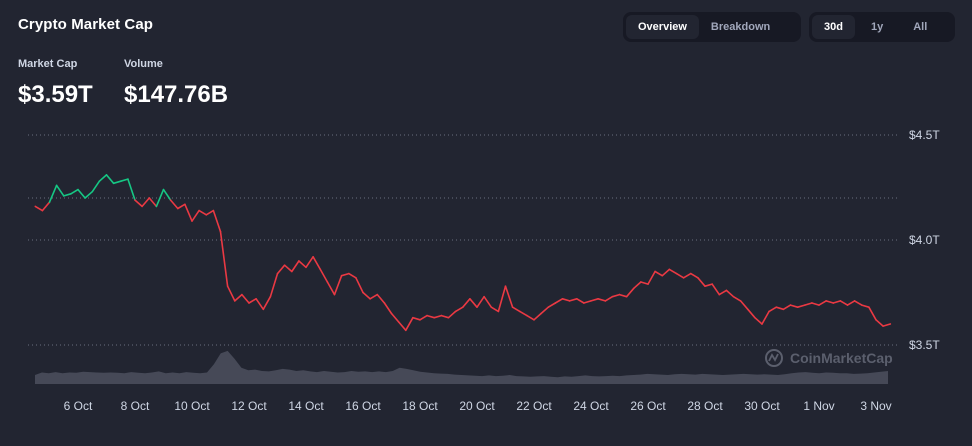 Image resolution: width=972 pixels, height=446 pixels. What do you see at coordinates (818, 406) in the screenshot?
I see `x-tick-label: 1 Nov` at bounding box center [818, 406].